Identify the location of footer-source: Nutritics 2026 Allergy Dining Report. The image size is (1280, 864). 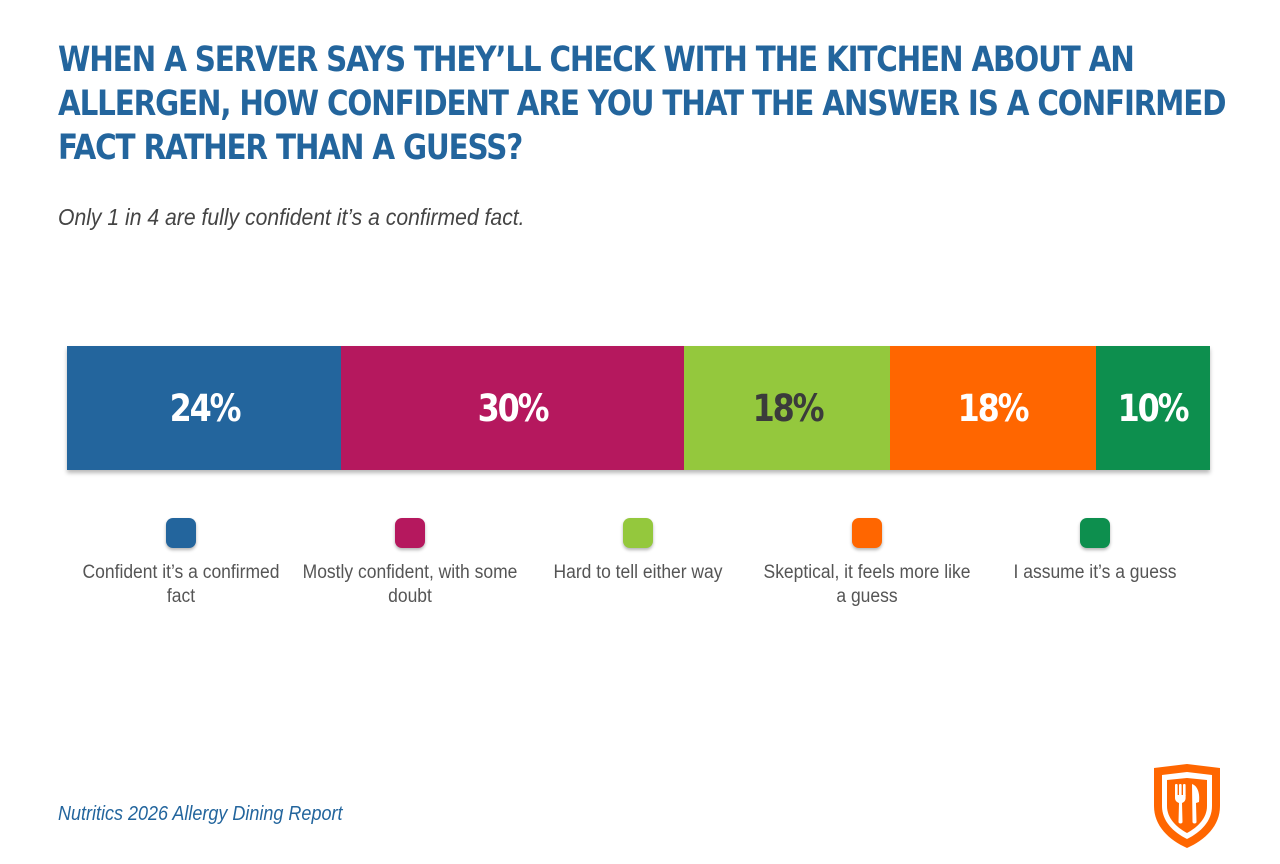
(200, 814).